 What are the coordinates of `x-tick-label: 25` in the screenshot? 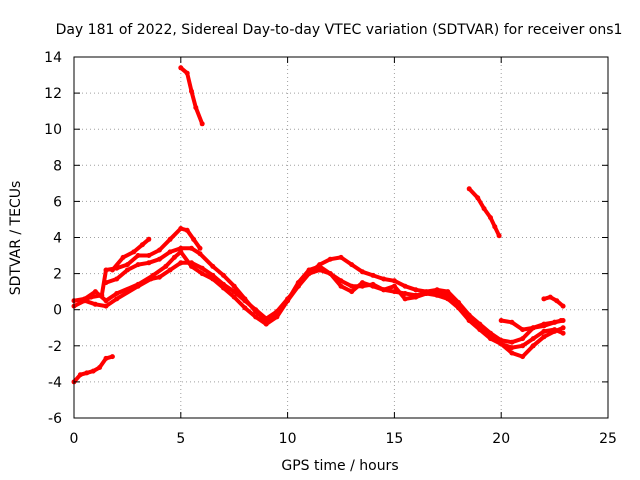 It's located at (608, 439).